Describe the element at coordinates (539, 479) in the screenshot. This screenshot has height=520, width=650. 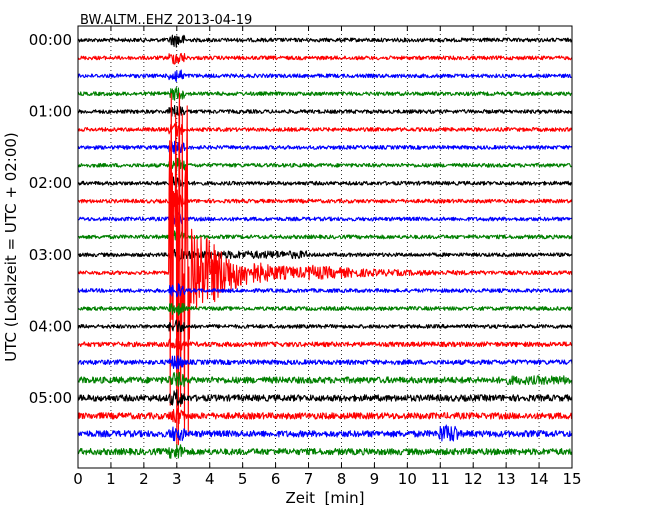
I see `x-tick-label: 14` at that location.